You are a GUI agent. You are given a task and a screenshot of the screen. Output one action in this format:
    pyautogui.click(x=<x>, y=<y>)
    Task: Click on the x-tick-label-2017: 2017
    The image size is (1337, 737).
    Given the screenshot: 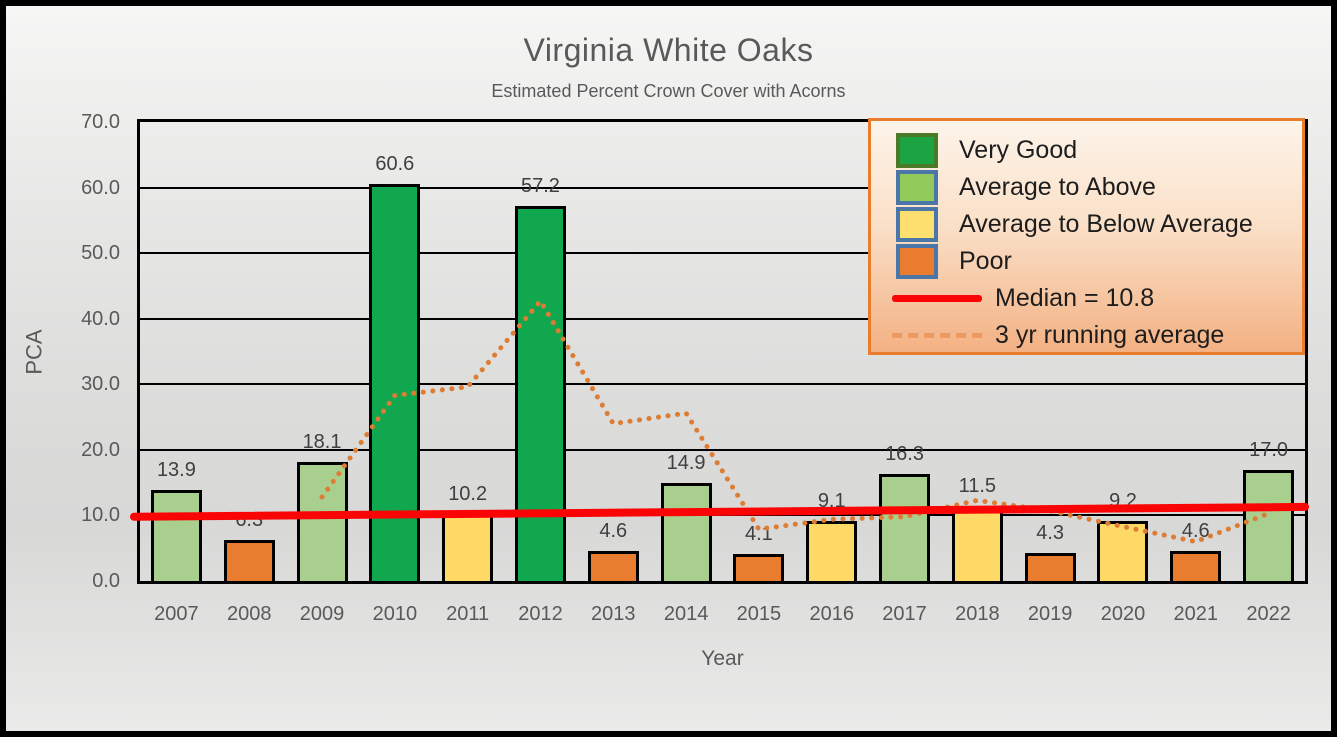 What is the action you would take?
    pyautogui.click(x=904, y=614)
    